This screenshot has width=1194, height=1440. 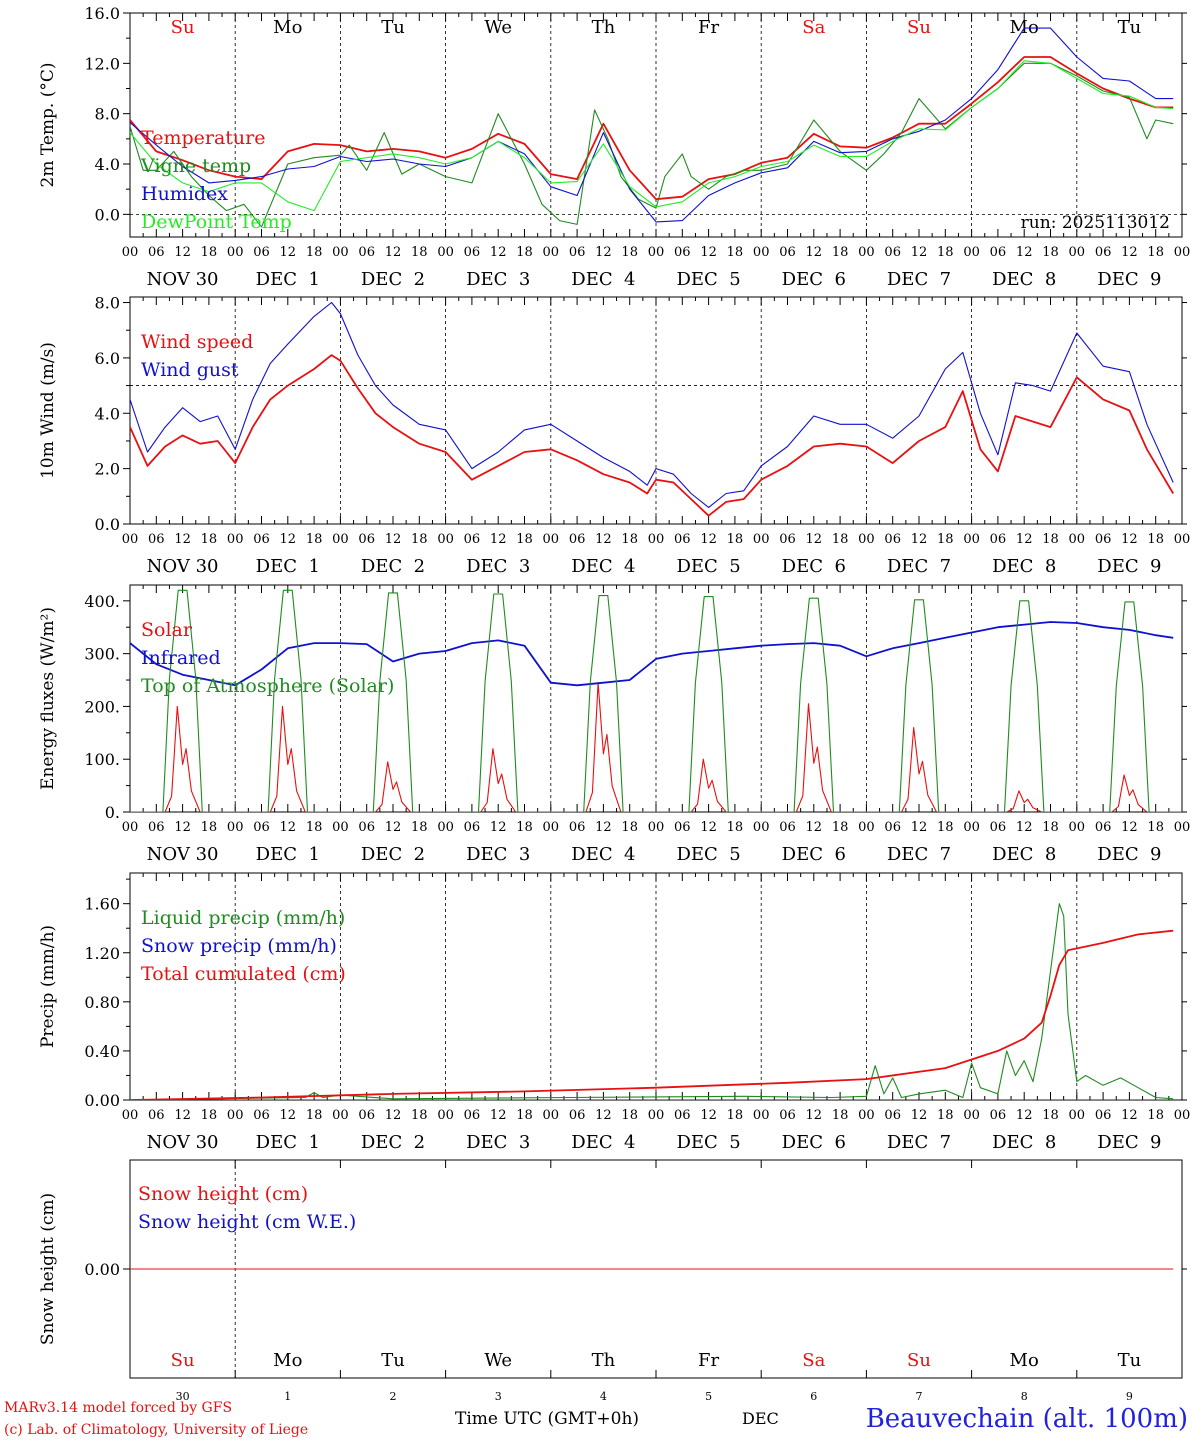 I want to click on y-tick-label: 0., so click(x=112, y=812).